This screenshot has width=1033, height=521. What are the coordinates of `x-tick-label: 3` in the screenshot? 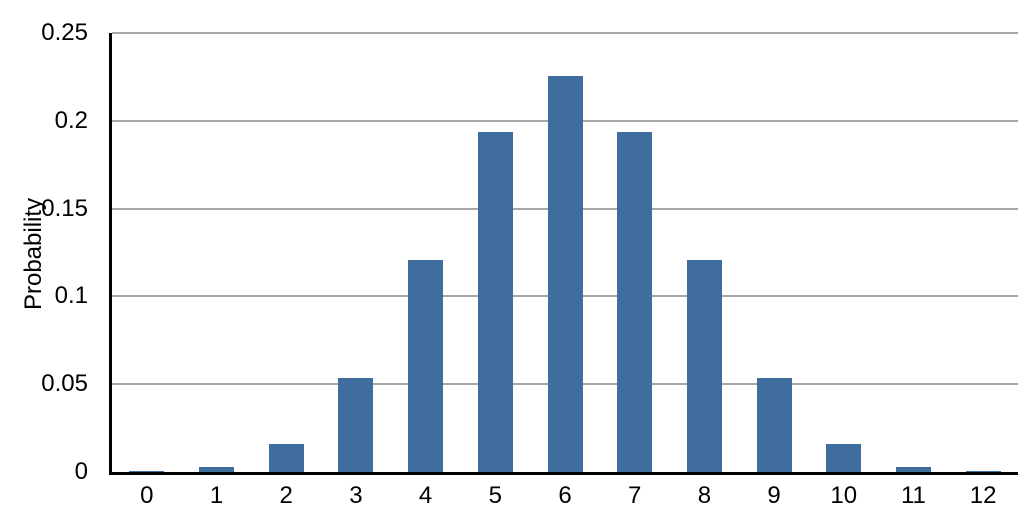 It's located at (356, 495).